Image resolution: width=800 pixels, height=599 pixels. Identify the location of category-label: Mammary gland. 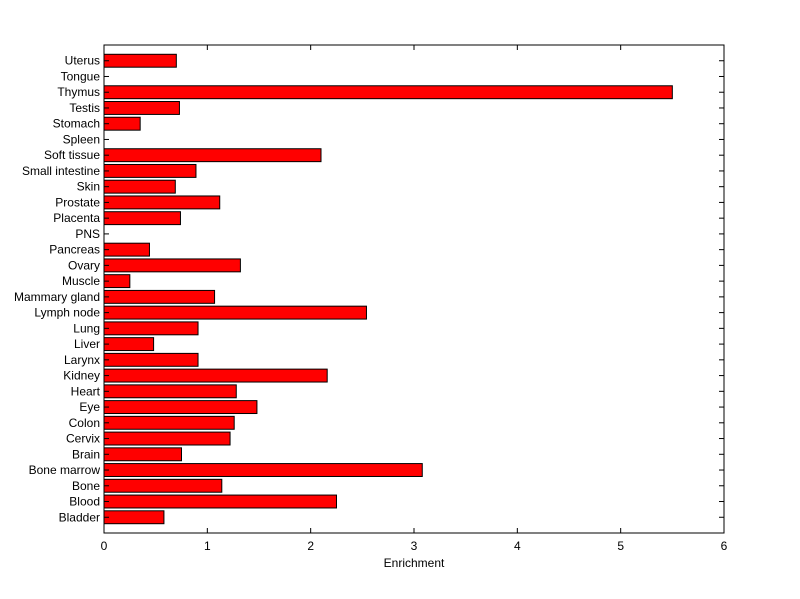
(57, 297).